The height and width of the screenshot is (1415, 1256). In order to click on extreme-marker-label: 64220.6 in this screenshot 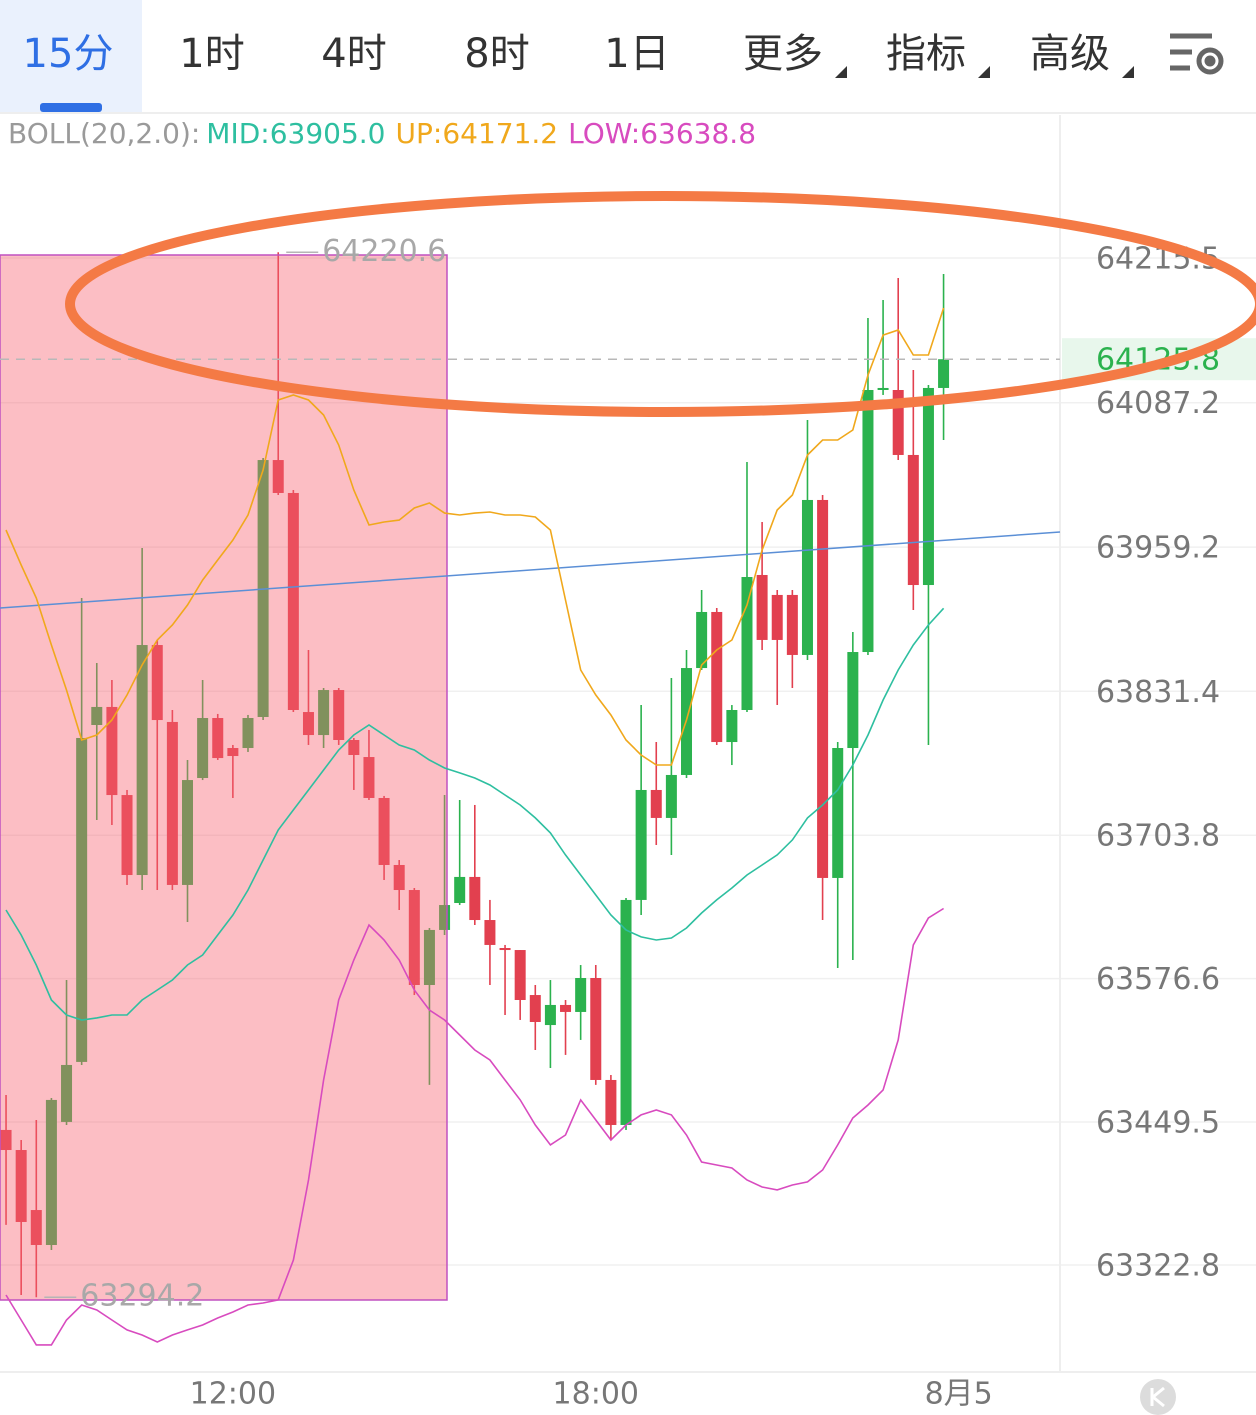, I will do `click(384, 251)`.